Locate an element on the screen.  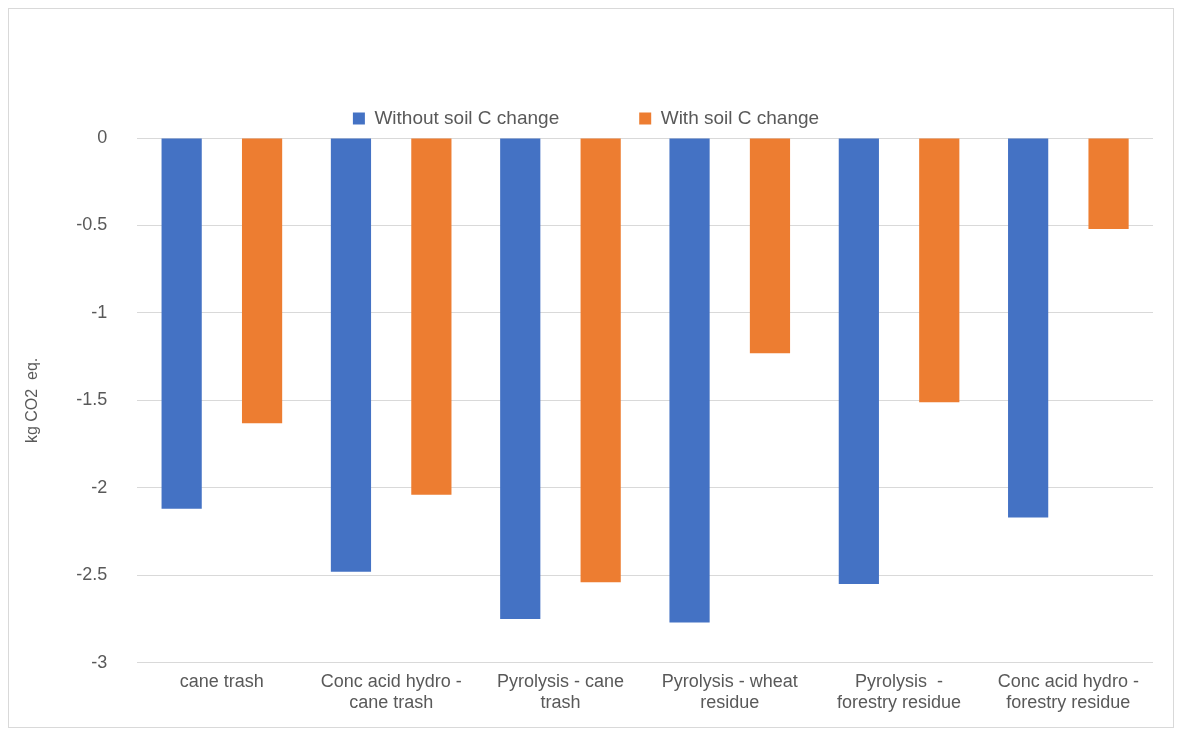
legend-label: With soil C change is located at coordinates (740, 117).